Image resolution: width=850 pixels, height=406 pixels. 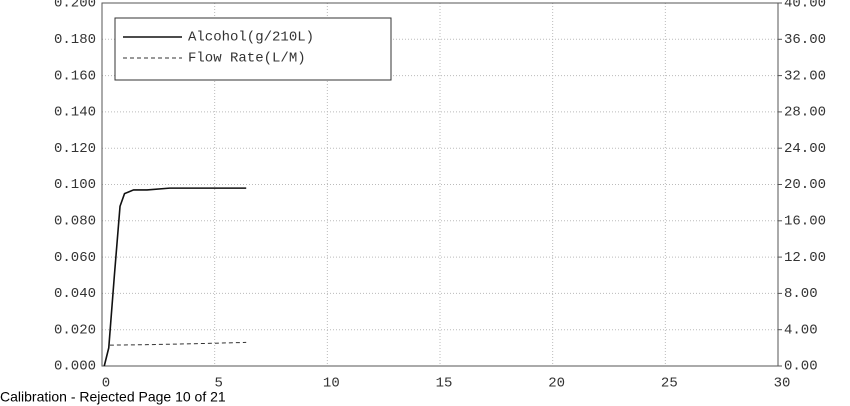 I want to click on legend-box, so click(x=253, y=49).